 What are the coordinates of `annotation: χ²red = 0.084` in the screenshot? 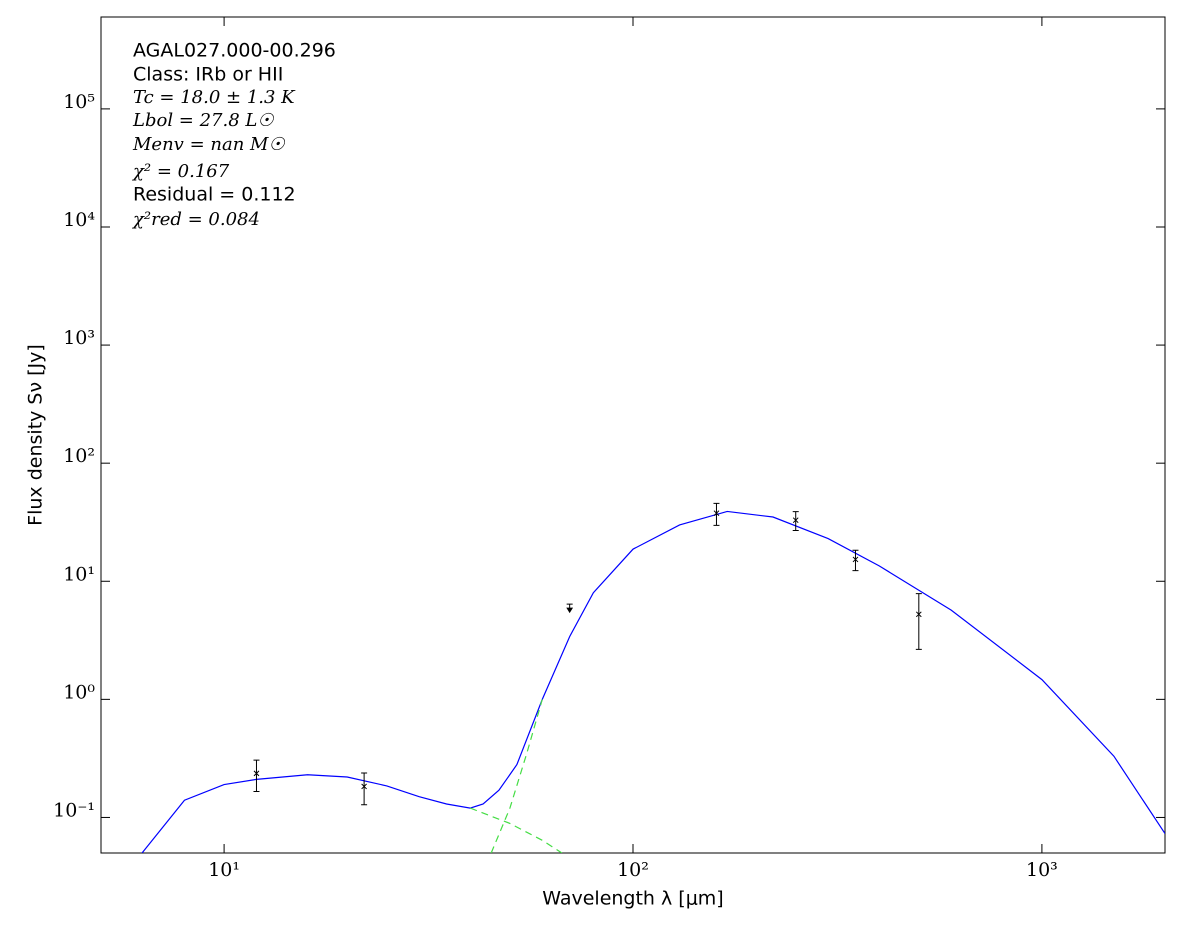 It's located at (195, 219).